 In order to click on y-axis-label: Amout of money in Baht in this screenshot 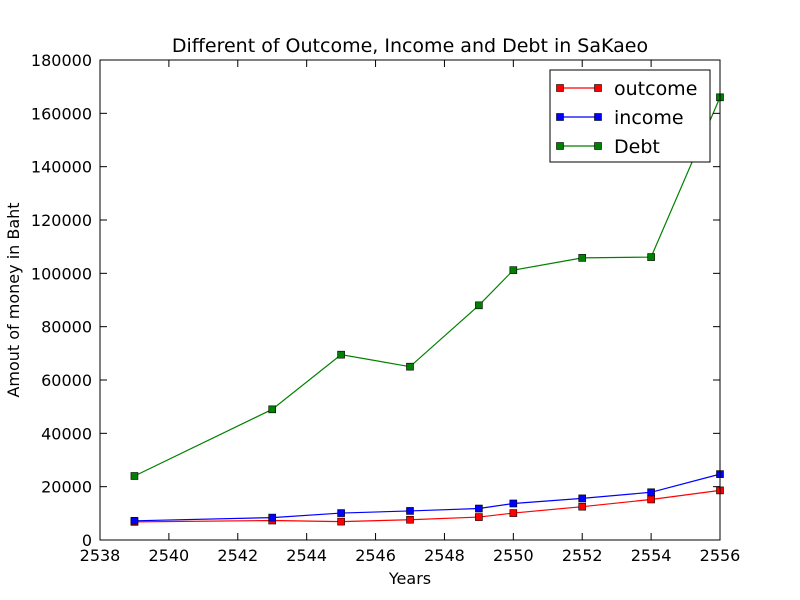, I will do `click(13, 299)`.